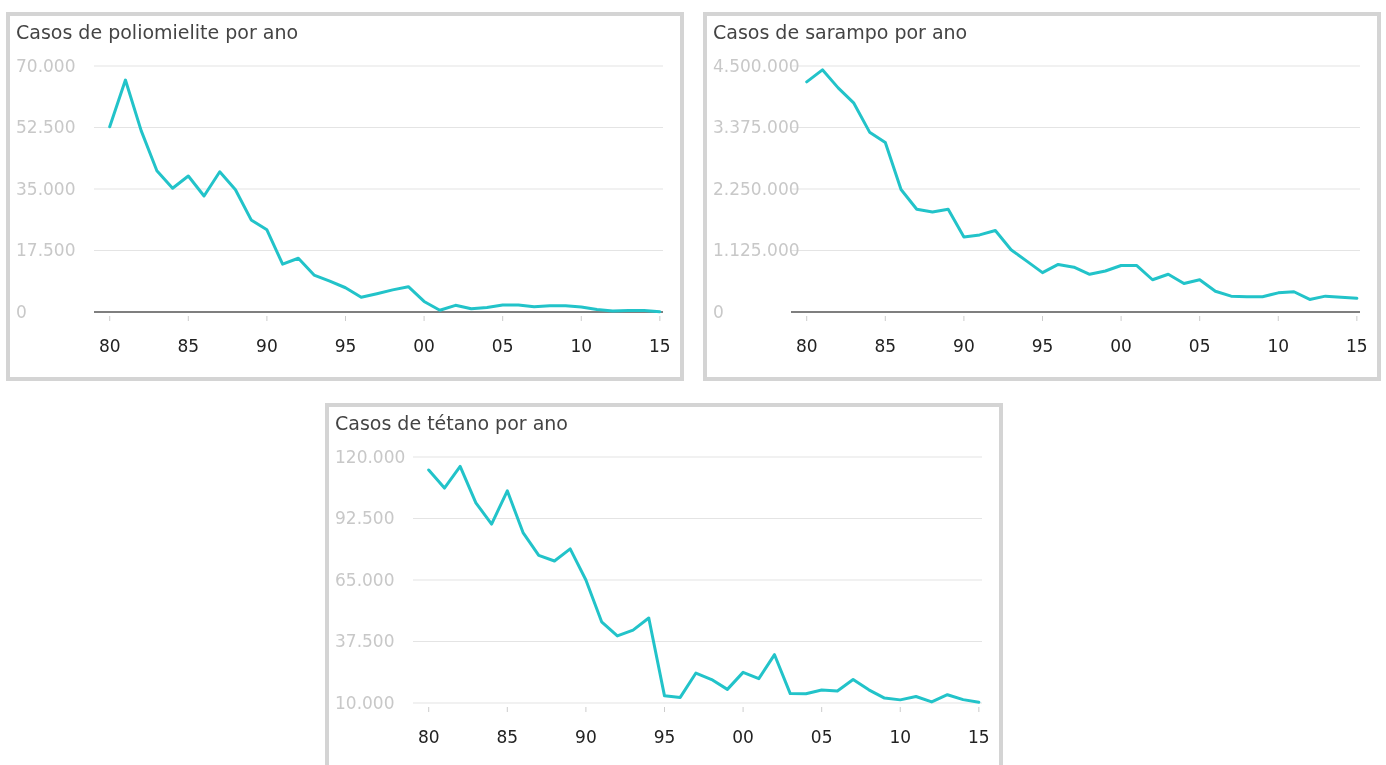 The width and height of the screenshot is (1386, 765). I want to click on chart-title: Casos de sarampo por ano, so click(840, 32).